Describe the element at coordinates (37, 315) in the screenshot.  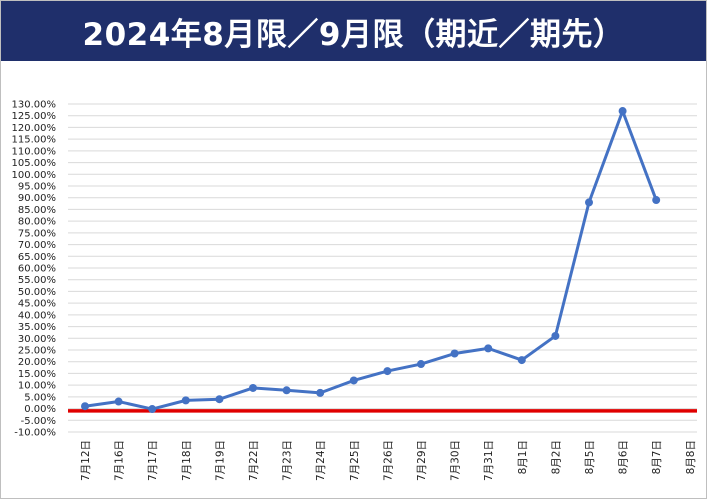
I see `y-tick-label: 40.00%` at that location.